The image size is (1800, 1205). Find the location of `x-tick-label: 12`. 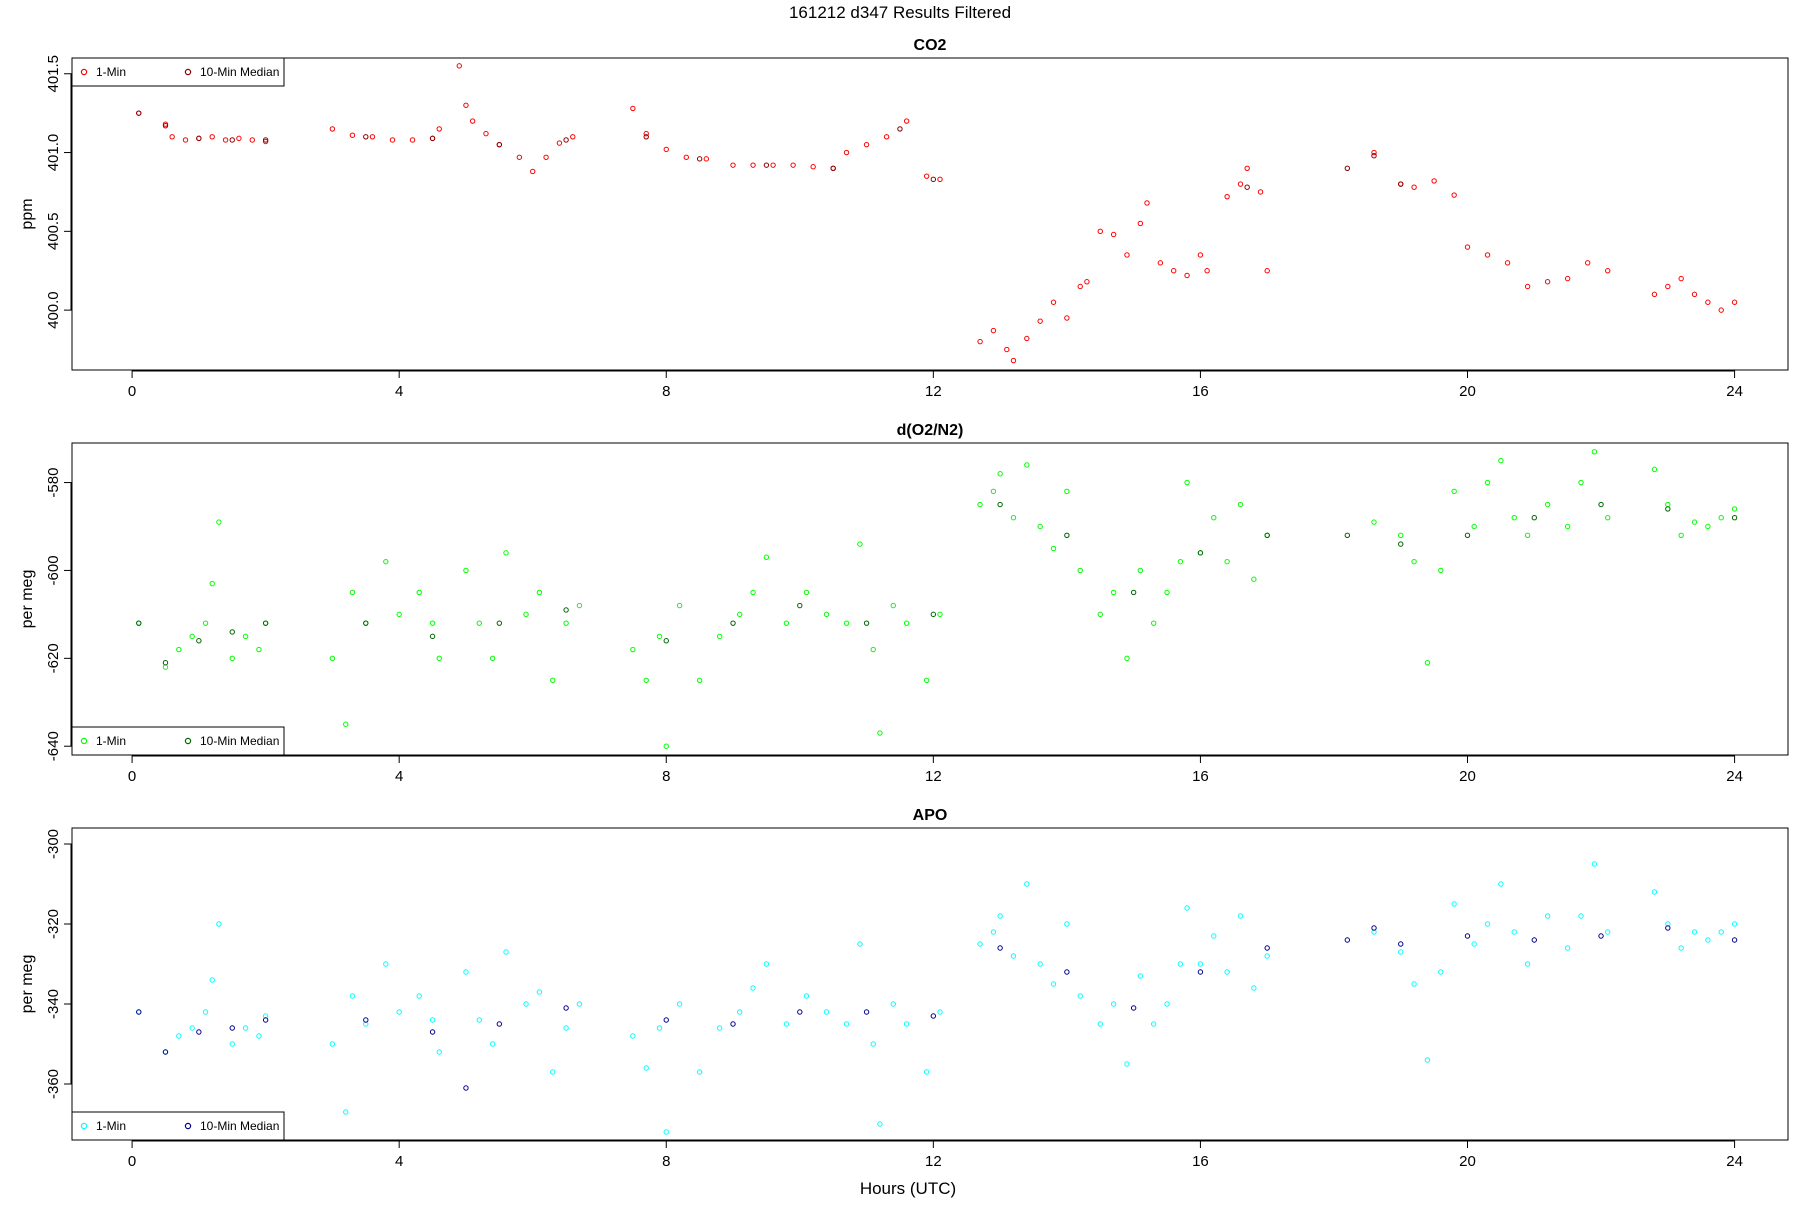

x-tick-label: 12 is located at coordinates (933, 776).